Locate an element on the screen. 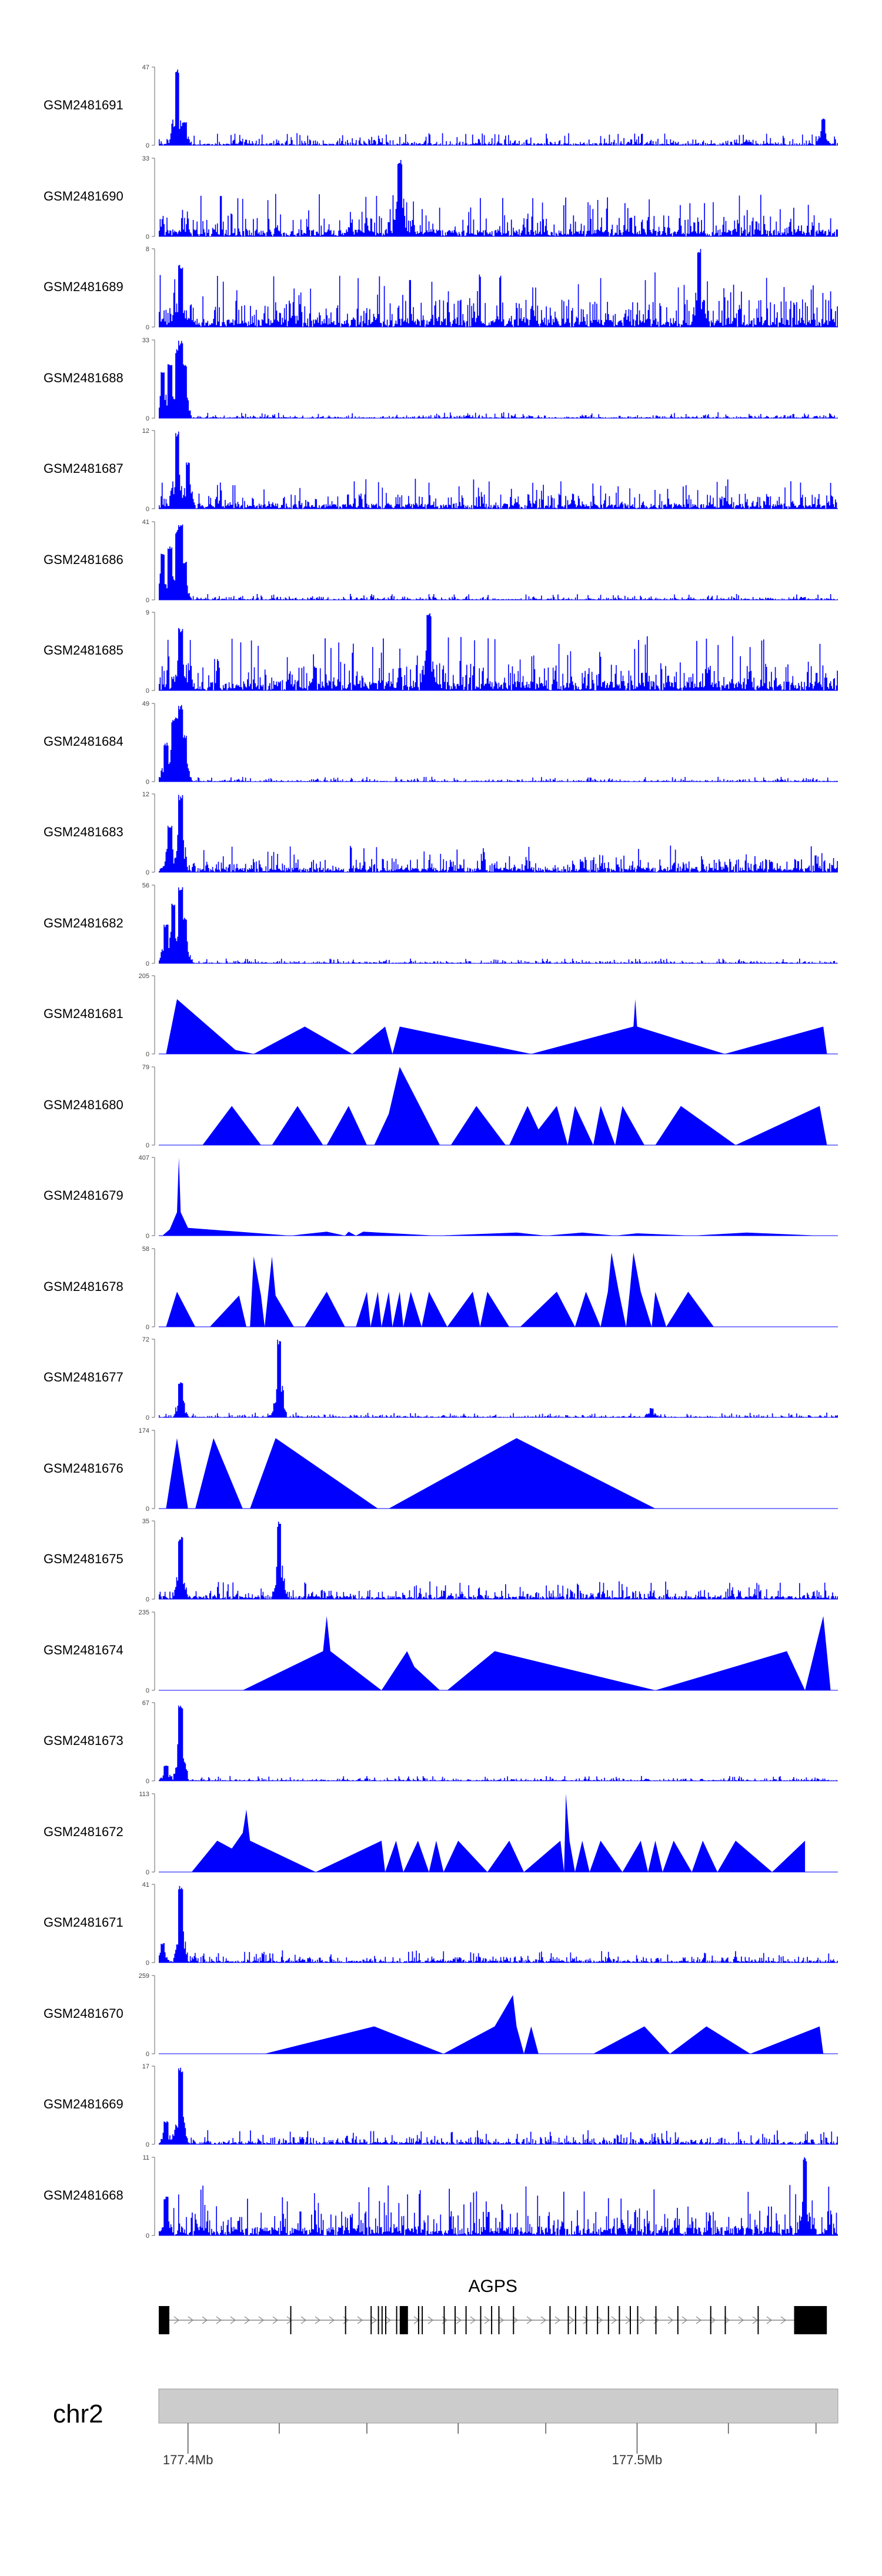  y-max-label: 205 is located at coordinates (144, 976).